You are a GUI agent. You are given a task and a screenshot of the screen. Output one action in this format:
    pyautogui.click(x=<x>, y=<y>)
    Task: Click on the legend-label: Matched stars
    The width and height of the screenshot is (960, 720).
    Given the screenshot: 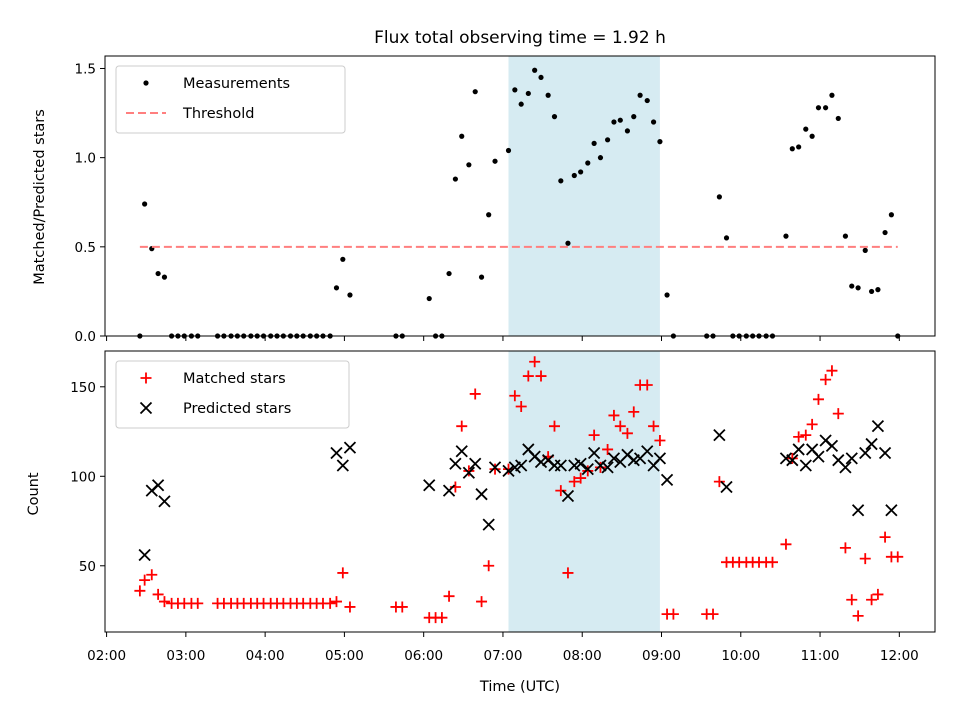 What is the action you would take?
    pyautogui.click(x=234, y=379)
    